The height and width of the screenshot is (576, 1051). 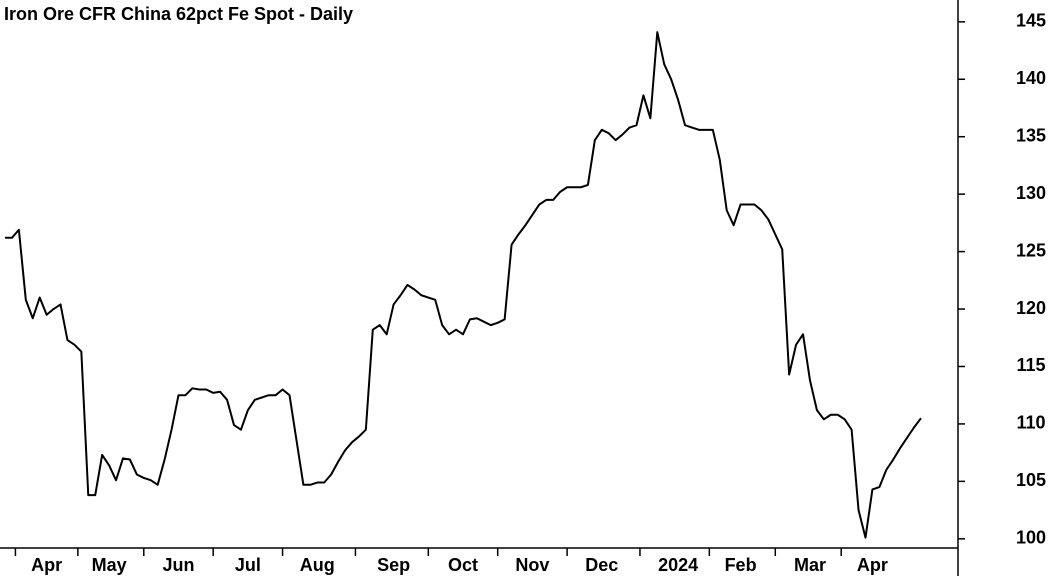 What do you see at coordinates (178, 565) in the screenshot?
I see `x-tick-label: Jun` at bounding box center [178, 565].